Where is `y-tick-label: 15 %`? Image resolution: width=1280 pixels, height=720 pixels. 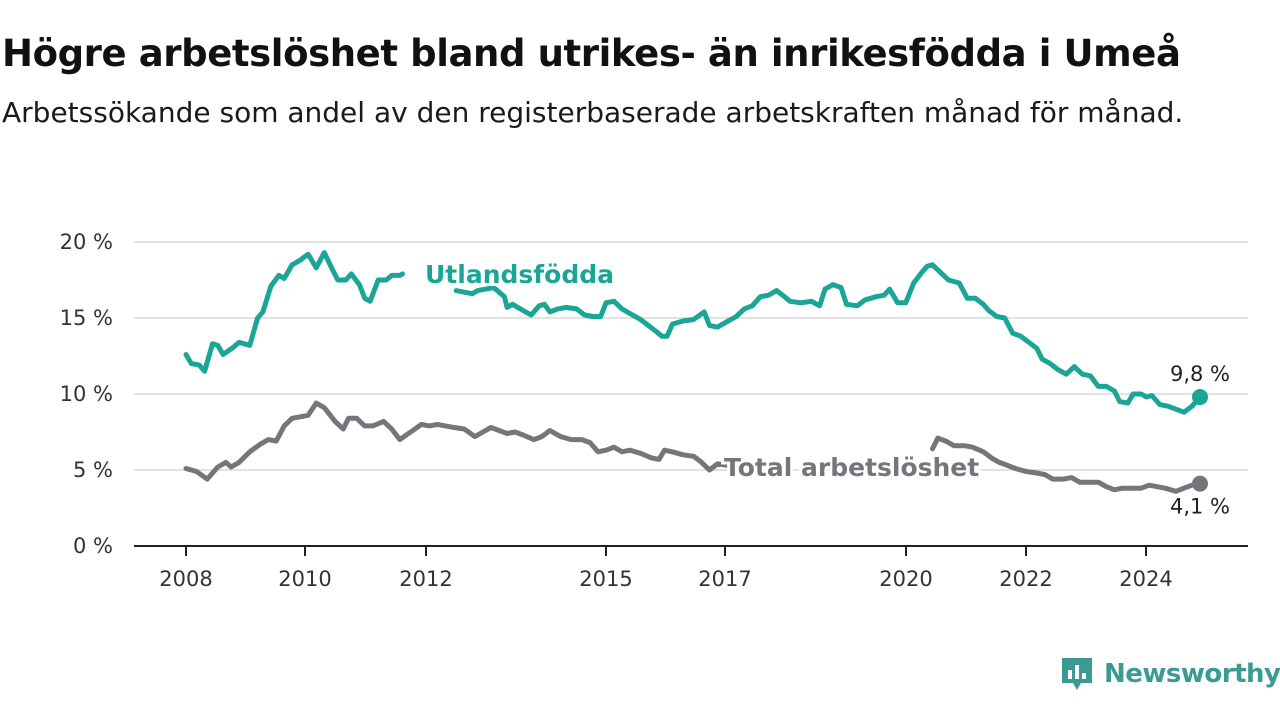
y-tick-label: 15 % is located at coordinates (86, 318).